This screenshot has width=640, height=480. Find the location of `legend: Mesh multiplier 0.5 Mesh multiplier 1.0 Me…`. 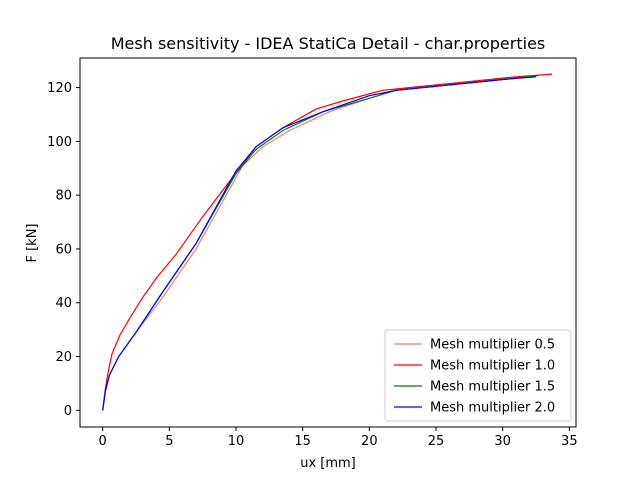

legend: Mesh multiplier 0.5 Mesh multiplier 1.0 Me… is located at coordinates (478, 375).